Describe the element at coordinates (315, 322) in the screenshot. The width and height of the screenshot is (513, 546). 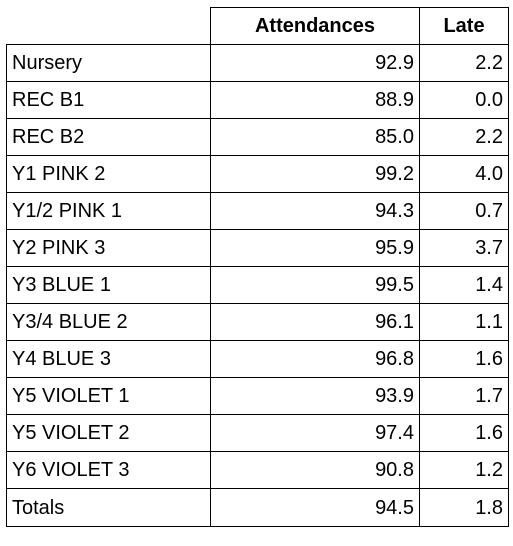
I see `attendances-cell: 96.1` at that location.